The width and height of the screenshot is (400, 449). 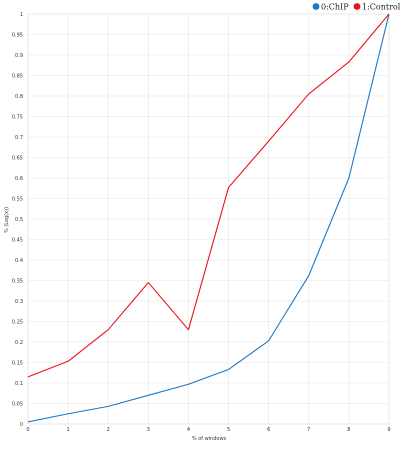 I want to click on x-tick-label: 8, so click(x=348, y=430).